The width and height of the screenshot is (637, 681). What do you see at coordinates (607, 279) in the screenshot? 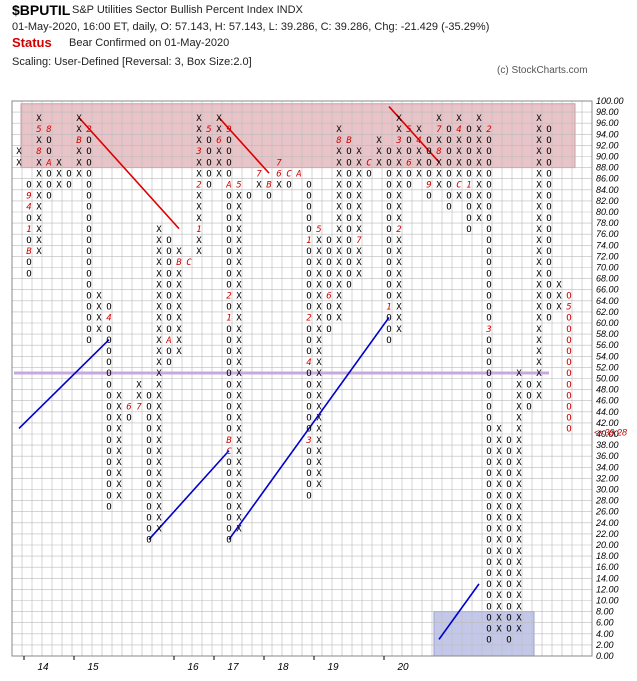
I see `y-tick-label: 68.00` at bounding box center [607, 279].